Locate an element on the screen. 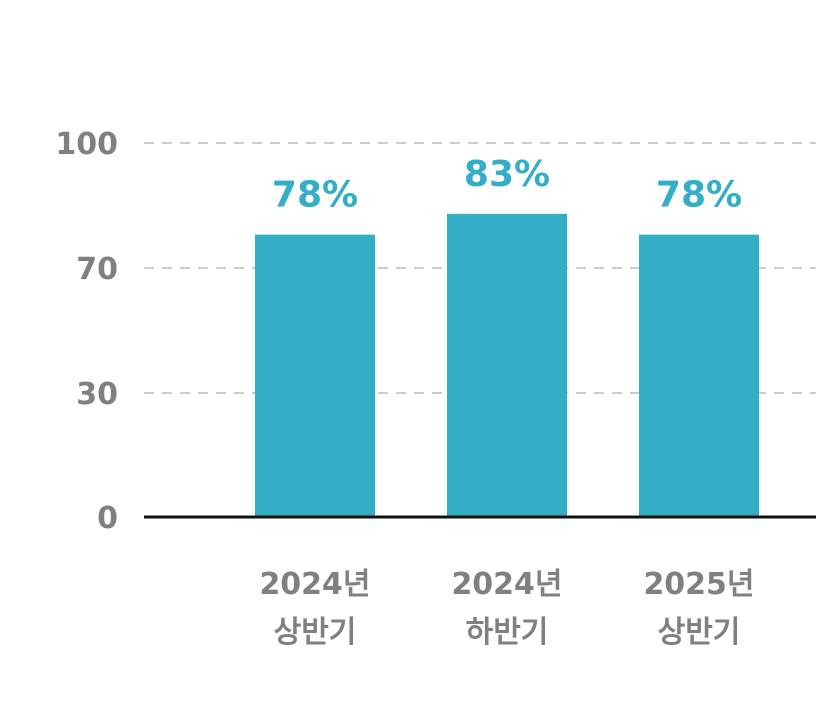 The height and width of the screenshot is (711, 816). data-labels: 78% 83% 78% is located at coordinates (507, 185).